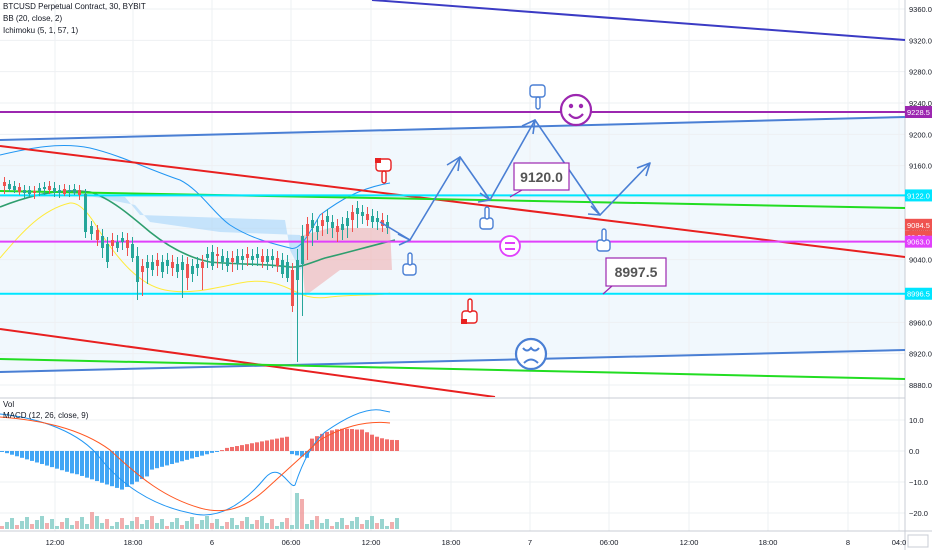  I want to click on pointing-down-hand-icon, so click(383, 171).